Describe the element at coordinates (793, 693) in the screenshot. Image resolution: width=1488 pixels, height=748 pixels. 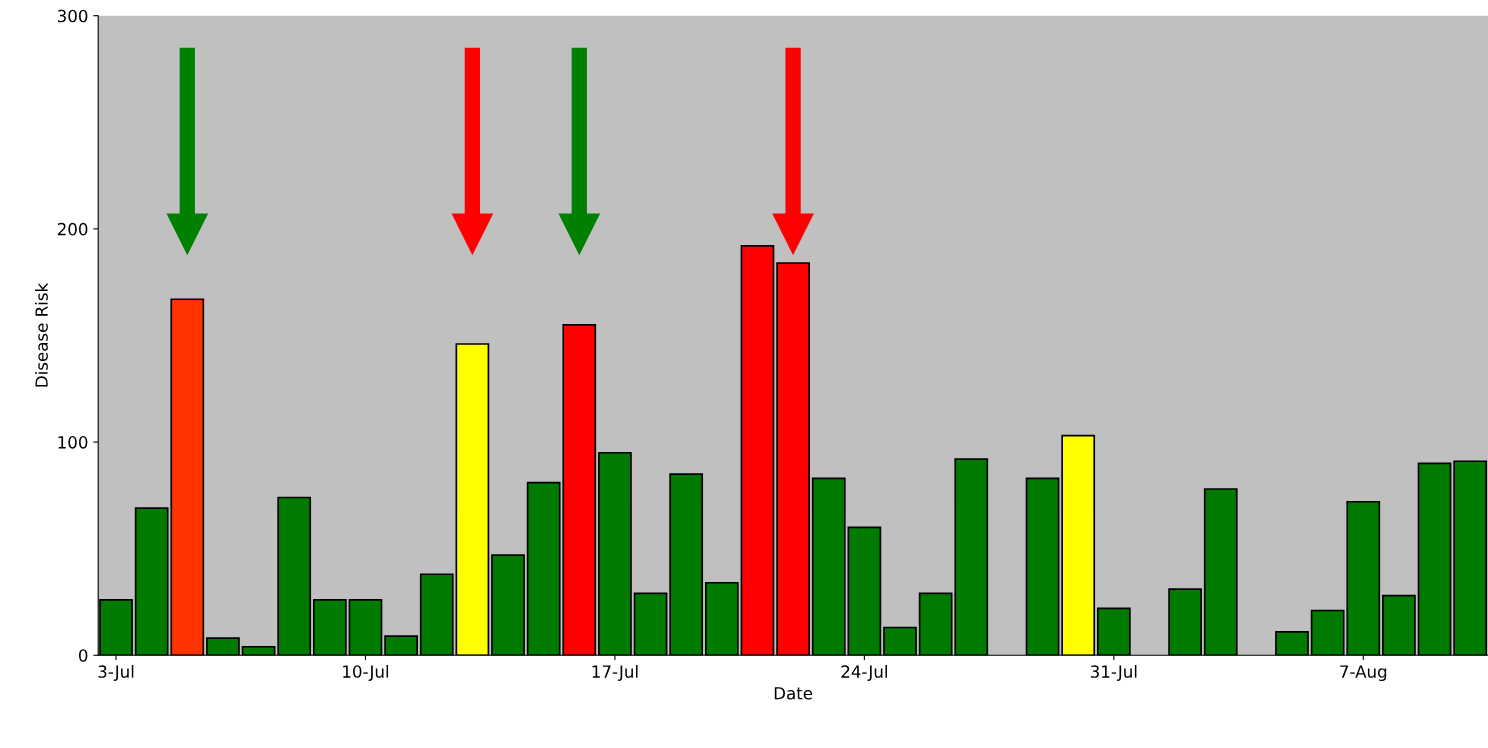
I see `x-axis-title: Date` at that location.